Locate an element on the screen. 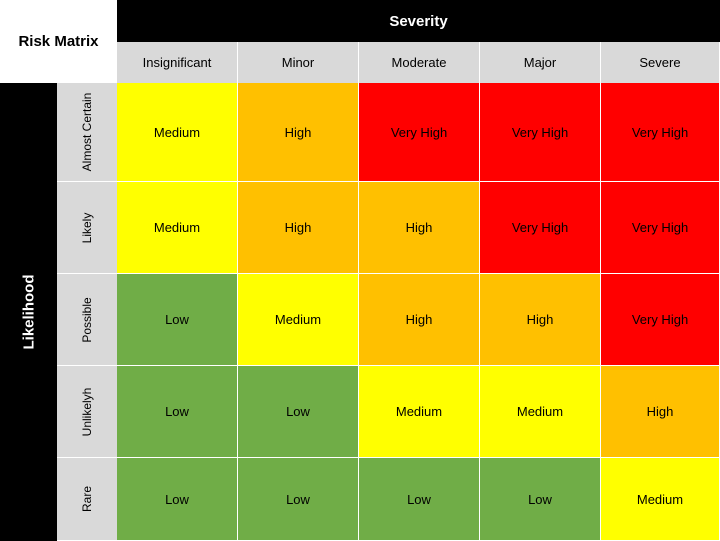 This screenshot has height=541, width=720. likelihood-axis-label: Likelihood is located at coordinates (28, 312).